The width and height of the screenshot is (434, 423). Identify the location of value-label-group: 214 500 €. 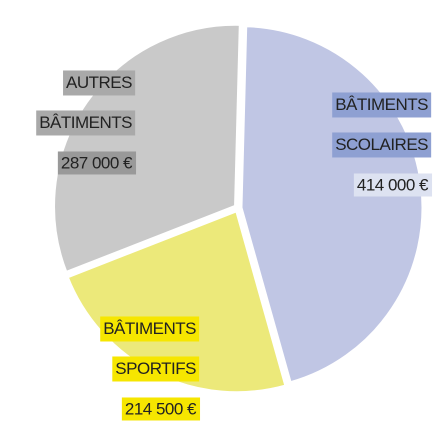
(161, 409).